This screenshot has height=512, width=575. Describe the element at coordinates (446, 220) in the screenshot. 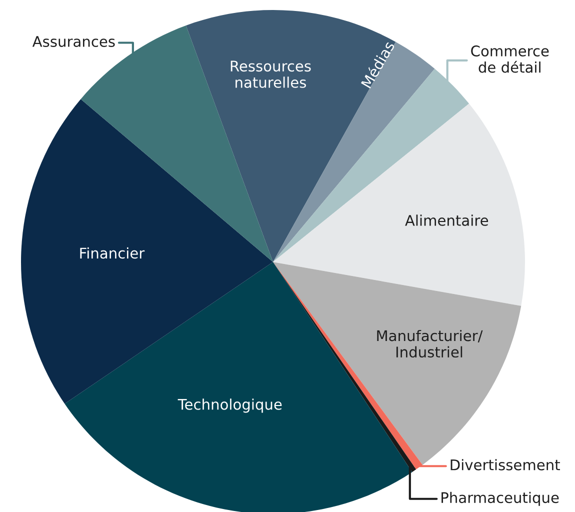

I see `slice-label: Alimentaire` at that location.